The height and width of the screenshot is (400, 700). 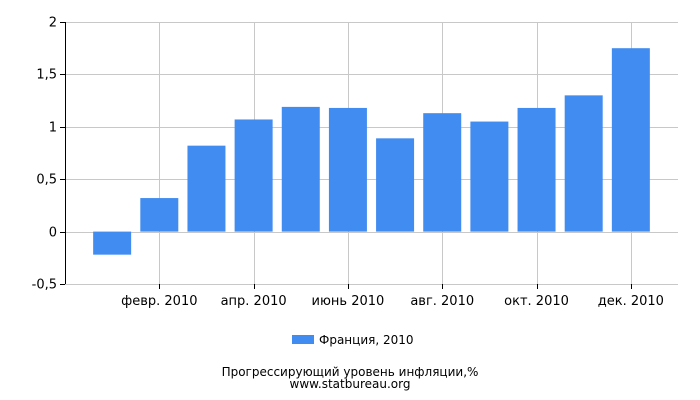 What do you see at coordinates (303, 339) in the screenshot?
I see `legend-swatch` at bounding box center [303, 339].